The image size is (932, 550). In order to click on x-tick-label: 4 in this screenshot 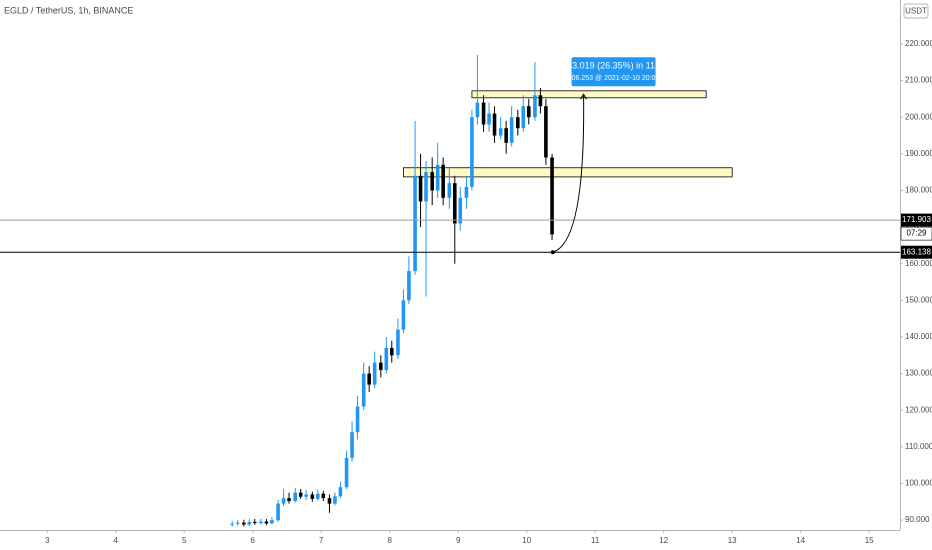, I will do `click(116, 540)`.